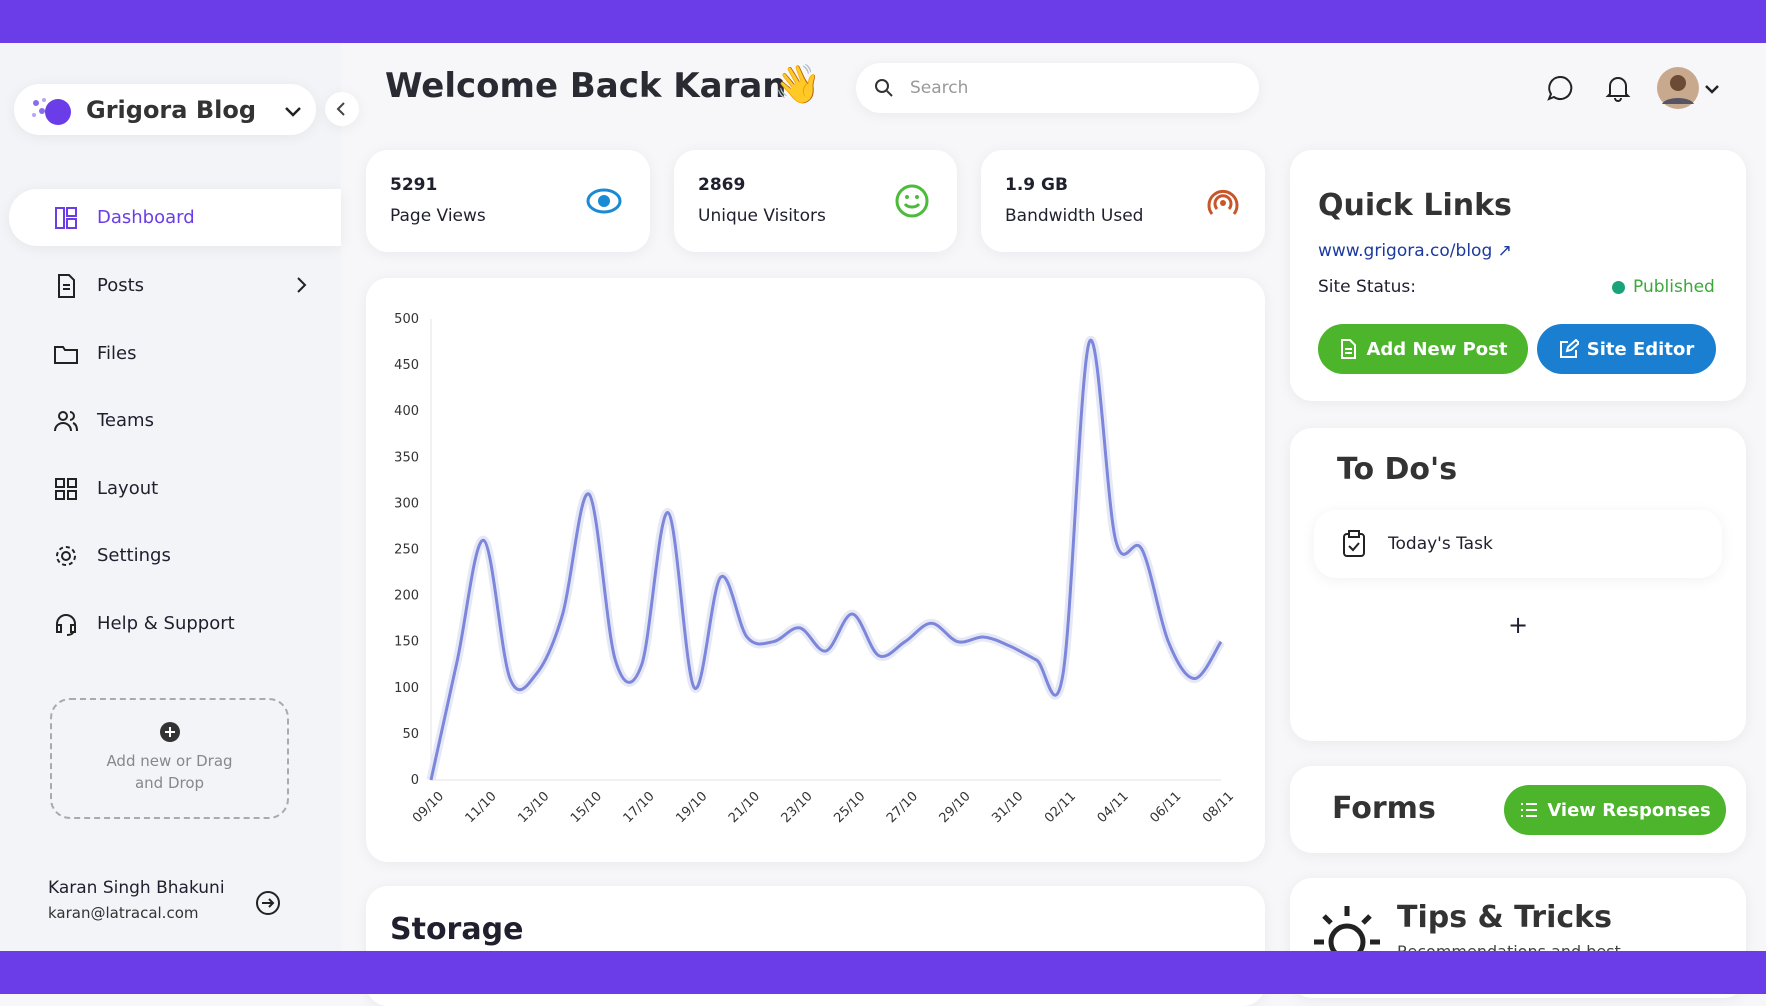  Describe the element at coordinates (883, 21) in the screenshot. I see `top-band` at that location.